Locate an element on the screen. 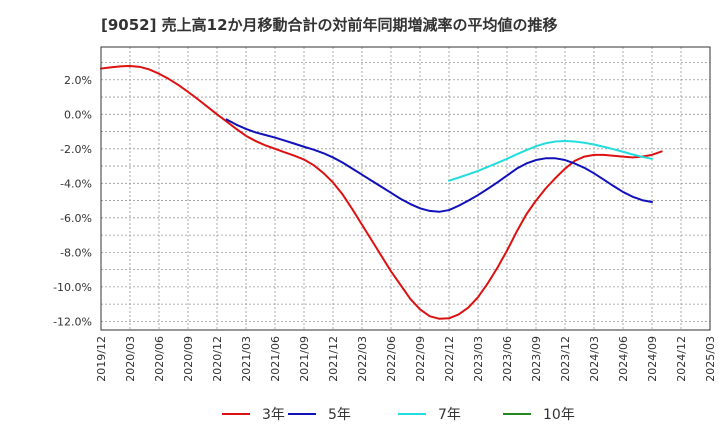  x-tick-label: 2024/03 is located at coordinates (594, 359).